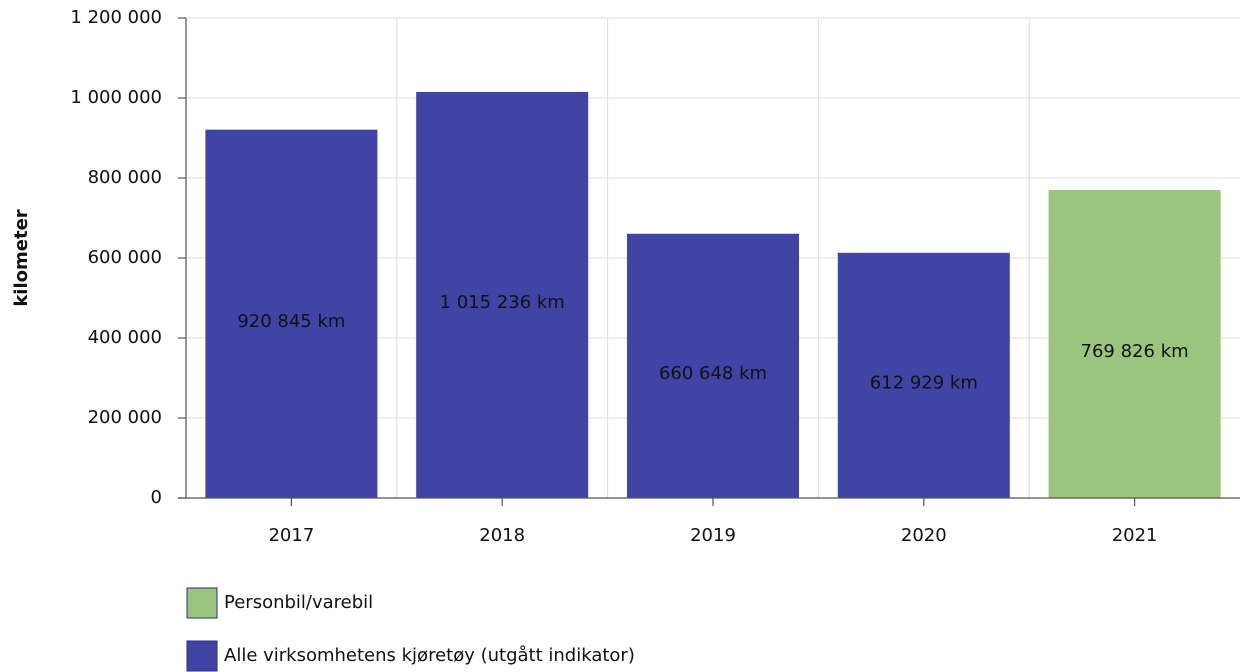  What do you see at coordinates (116, 17) in the screenshot?
I see `y-tick-label: 1 200 000` at bounding box center [116, 17].